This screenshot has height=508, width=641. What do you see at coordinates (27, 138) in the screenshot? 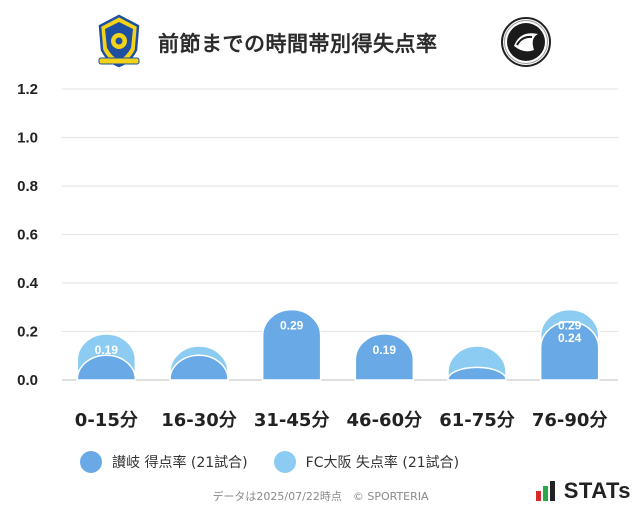
I see `y-tick-label: 1.0` at bounding box center [27, 138].